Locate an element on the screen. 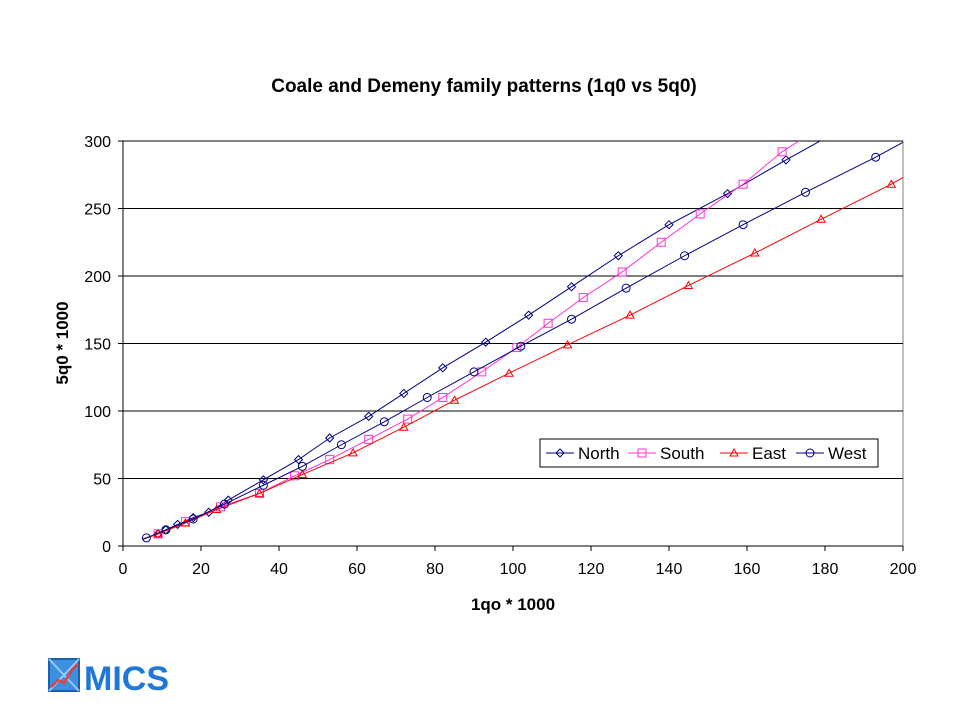 This screenshot has width=960, height=720. legend-label-north: North is located at coordinates (599, 453).